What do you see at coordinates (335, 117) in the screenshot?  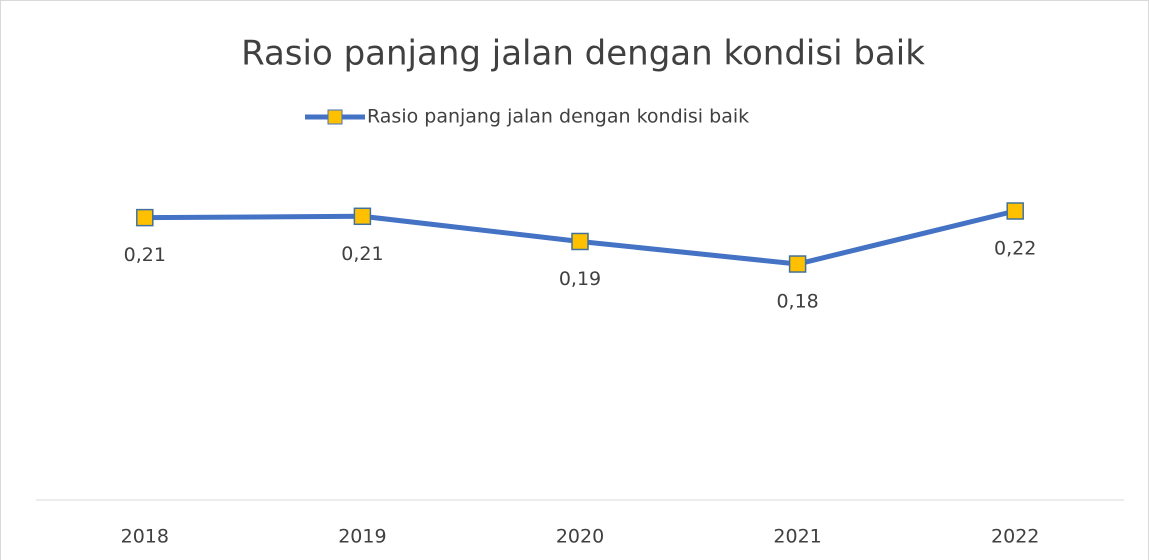 I see `legend-marker` at bounding box center [335, 117].